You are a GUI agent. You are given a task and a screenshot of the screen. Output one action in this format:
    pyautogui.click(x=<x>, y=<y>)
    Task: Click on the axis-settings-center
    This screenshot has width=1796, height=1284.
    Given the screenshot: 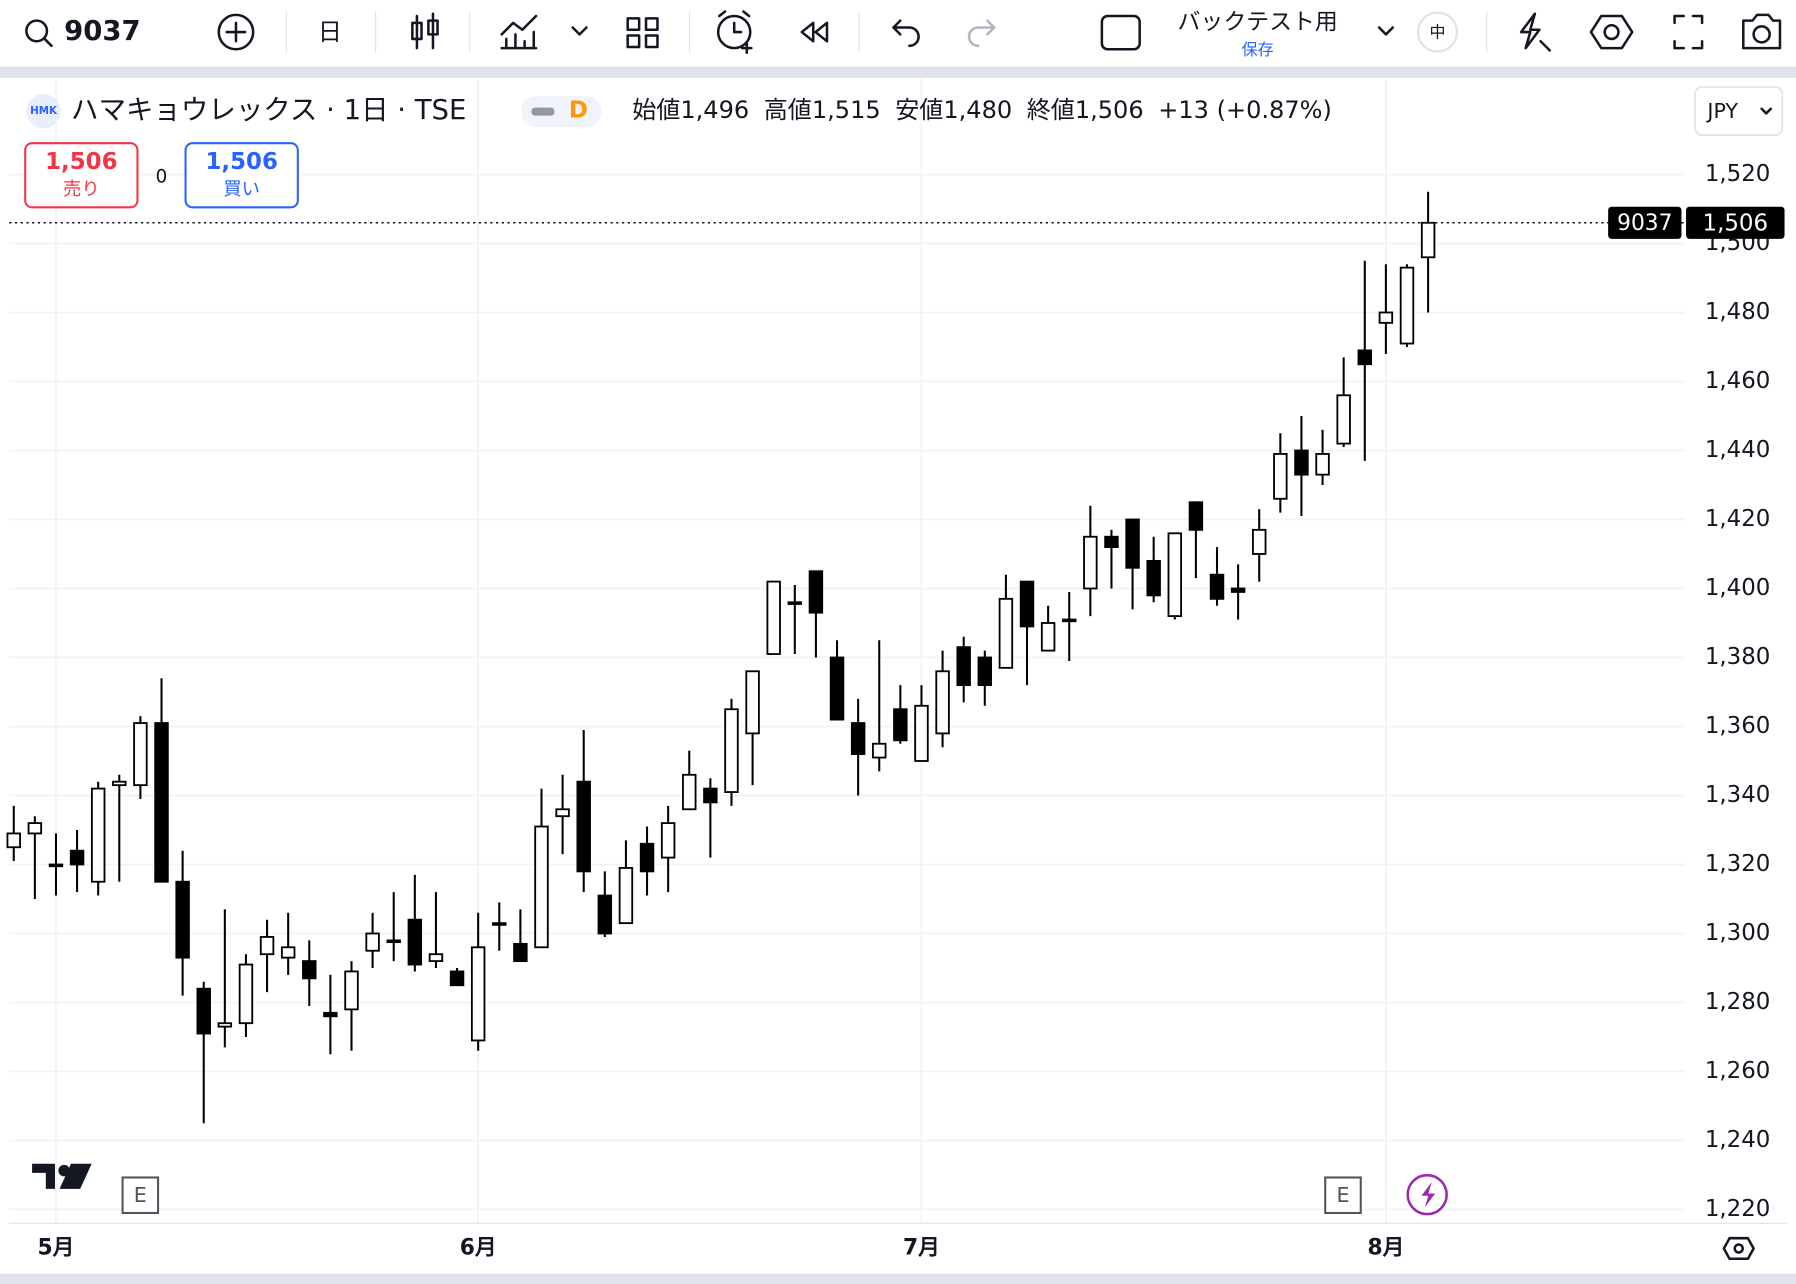 What is the action you would take?
    pyautogui.click(x=1738, y=1248)
    